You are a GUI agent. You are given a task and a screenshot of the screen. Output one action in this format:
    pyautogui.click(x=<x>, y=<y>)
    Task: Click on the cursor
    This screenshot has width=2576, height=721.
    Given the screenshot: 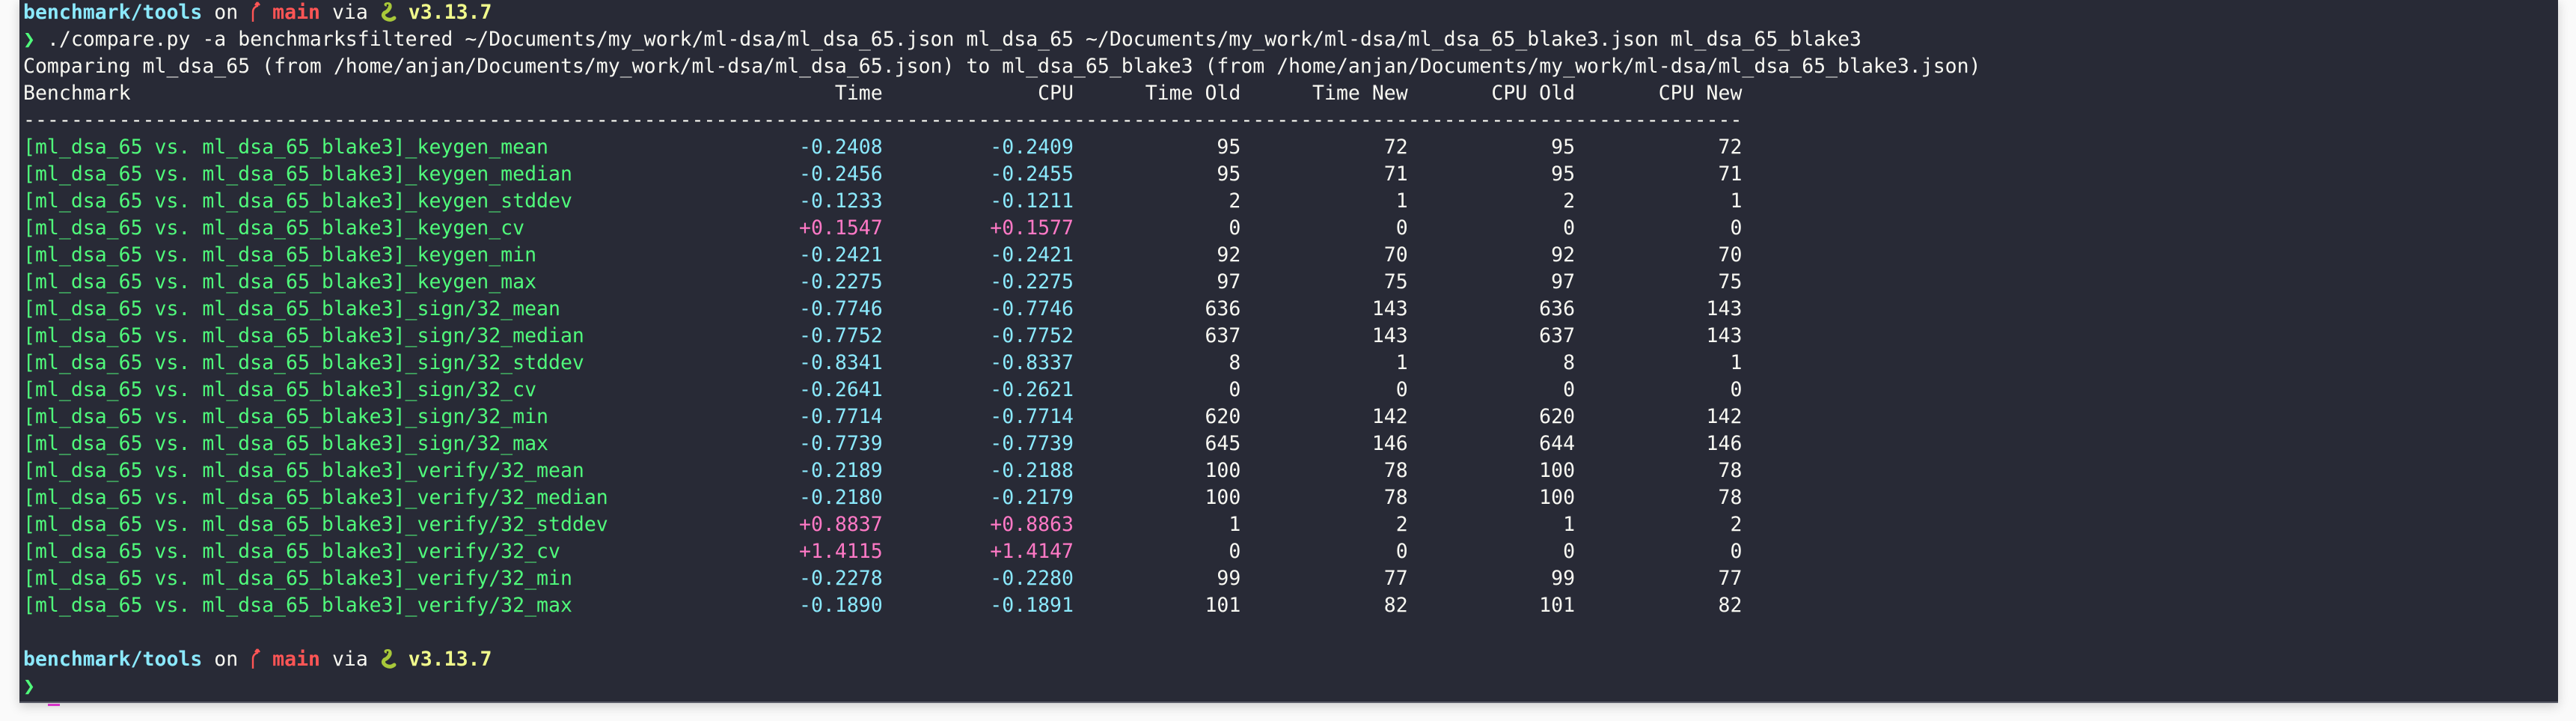 What is the action you would take?
    pyautogui.click(x=54, y=705)
    